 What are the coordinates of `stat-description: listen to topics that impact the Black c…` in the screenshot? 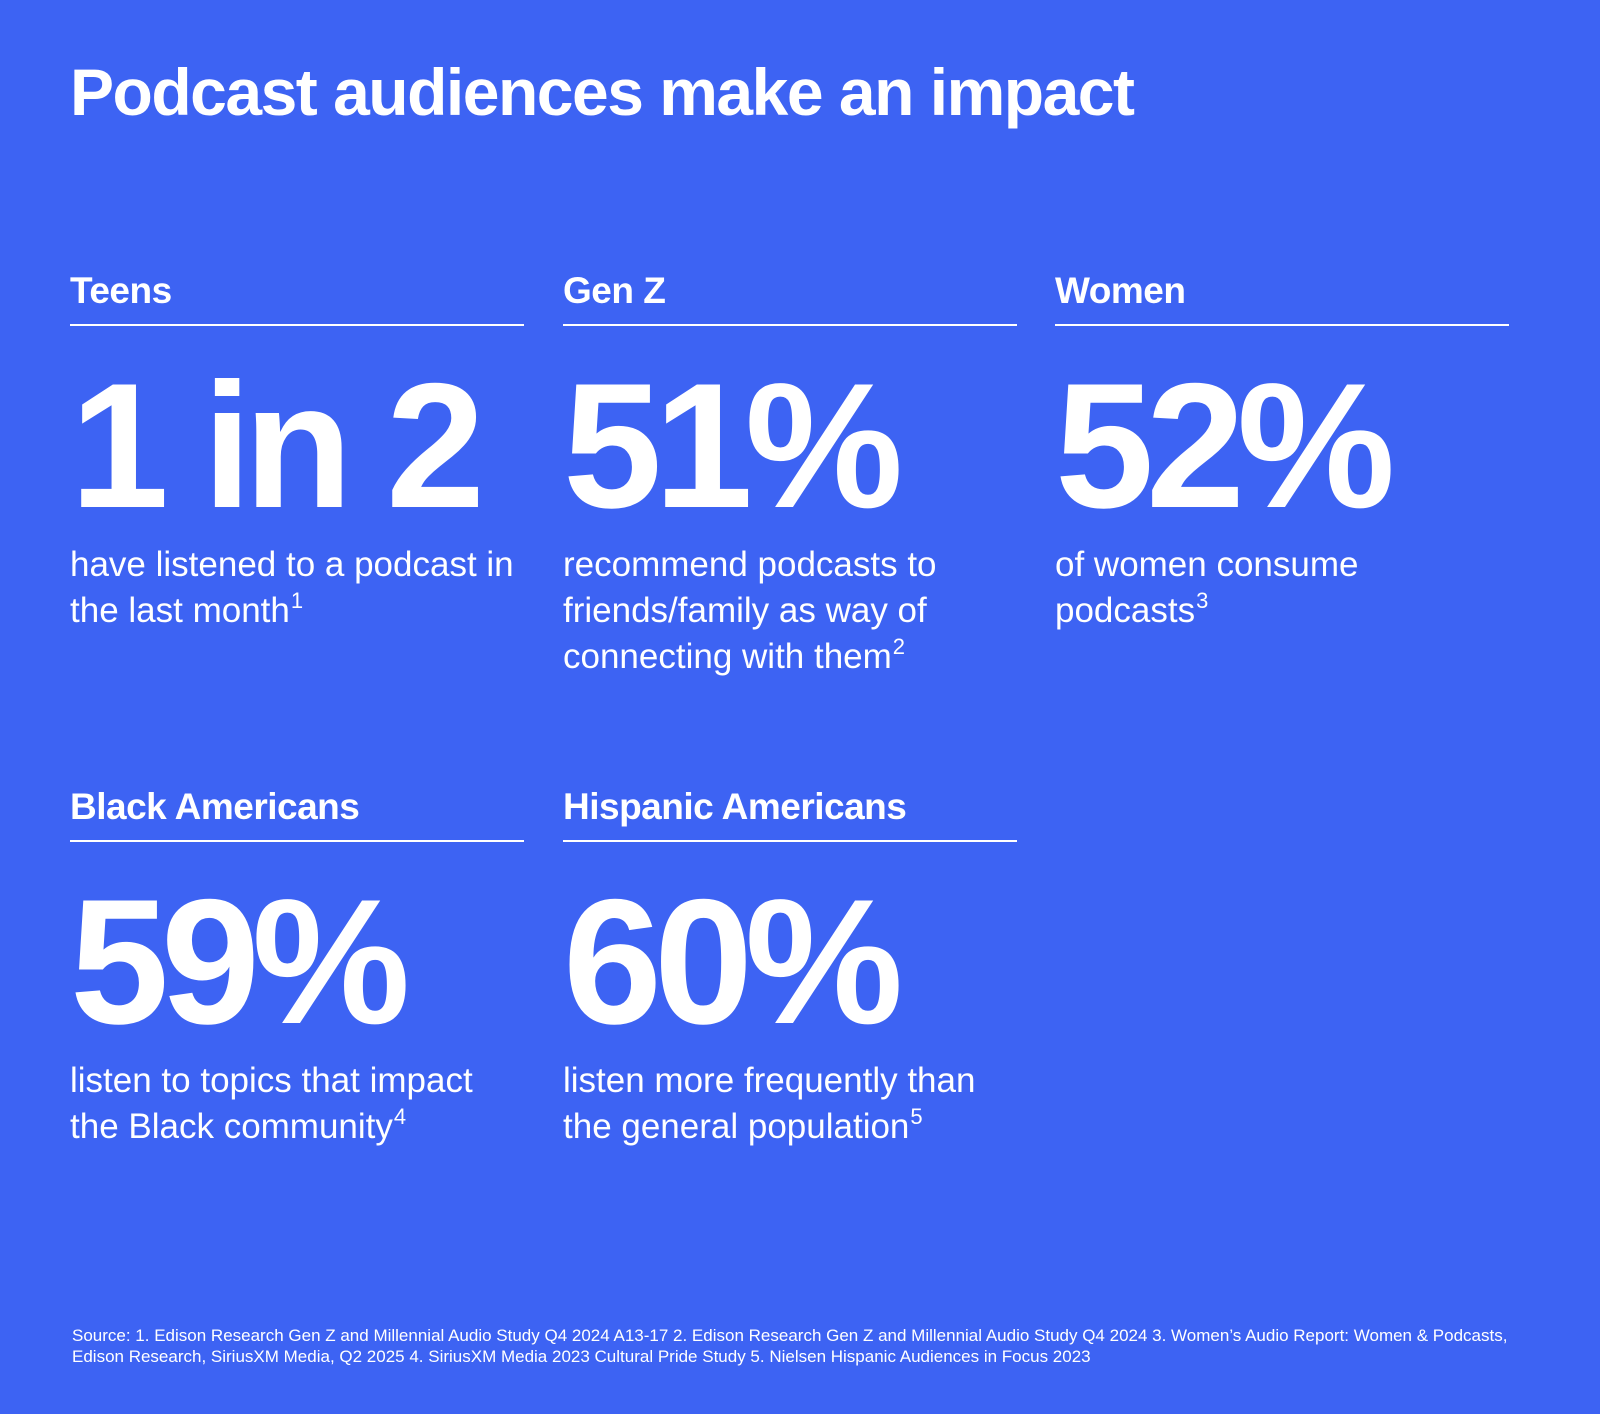 It's located at (295, 1104).